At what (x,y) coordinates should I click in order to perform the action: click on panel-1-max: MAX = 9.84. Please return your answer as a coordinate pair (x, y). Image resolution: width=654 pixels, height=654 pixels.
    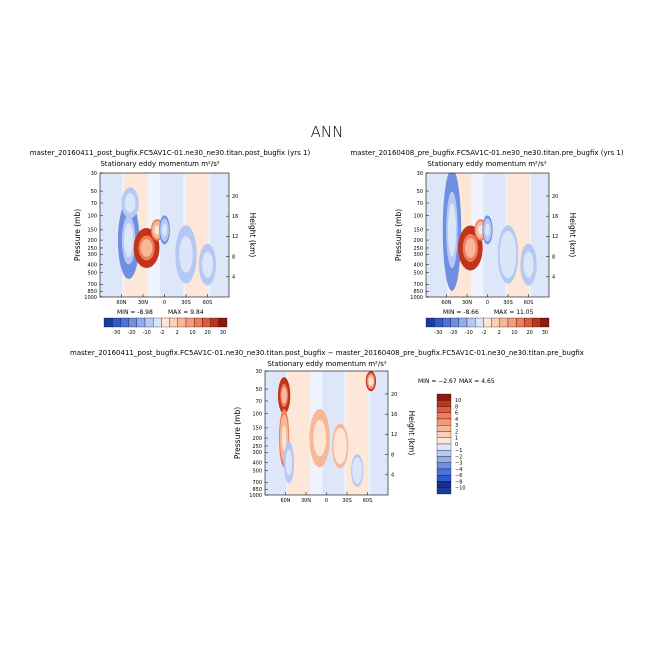
    Looking at the image, I should click on (186, 312).